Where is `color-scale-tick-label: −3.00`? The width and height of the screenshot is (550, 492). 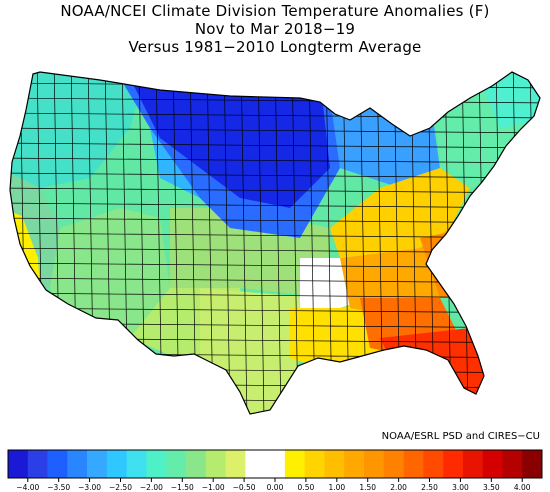
color-scale-tick-label: −3.00 is located at coordinates (89, 487).